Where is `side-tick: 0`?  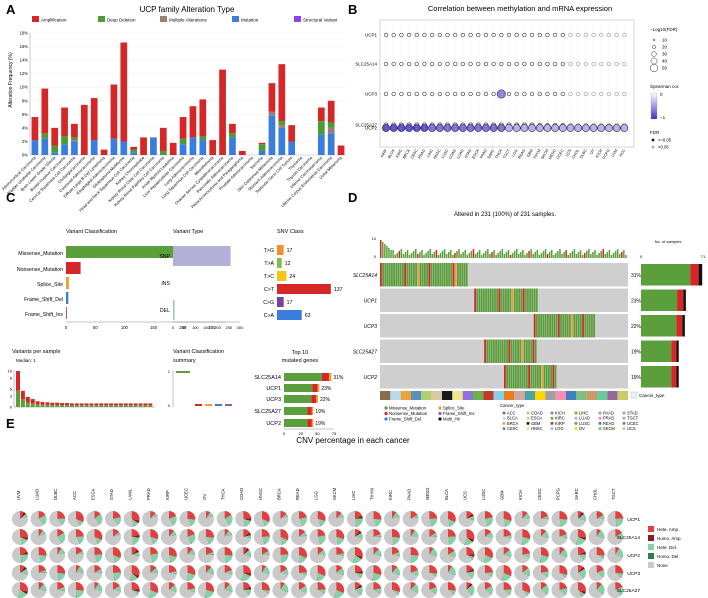
side-tick: 0 is located at coordinates (641, 256).